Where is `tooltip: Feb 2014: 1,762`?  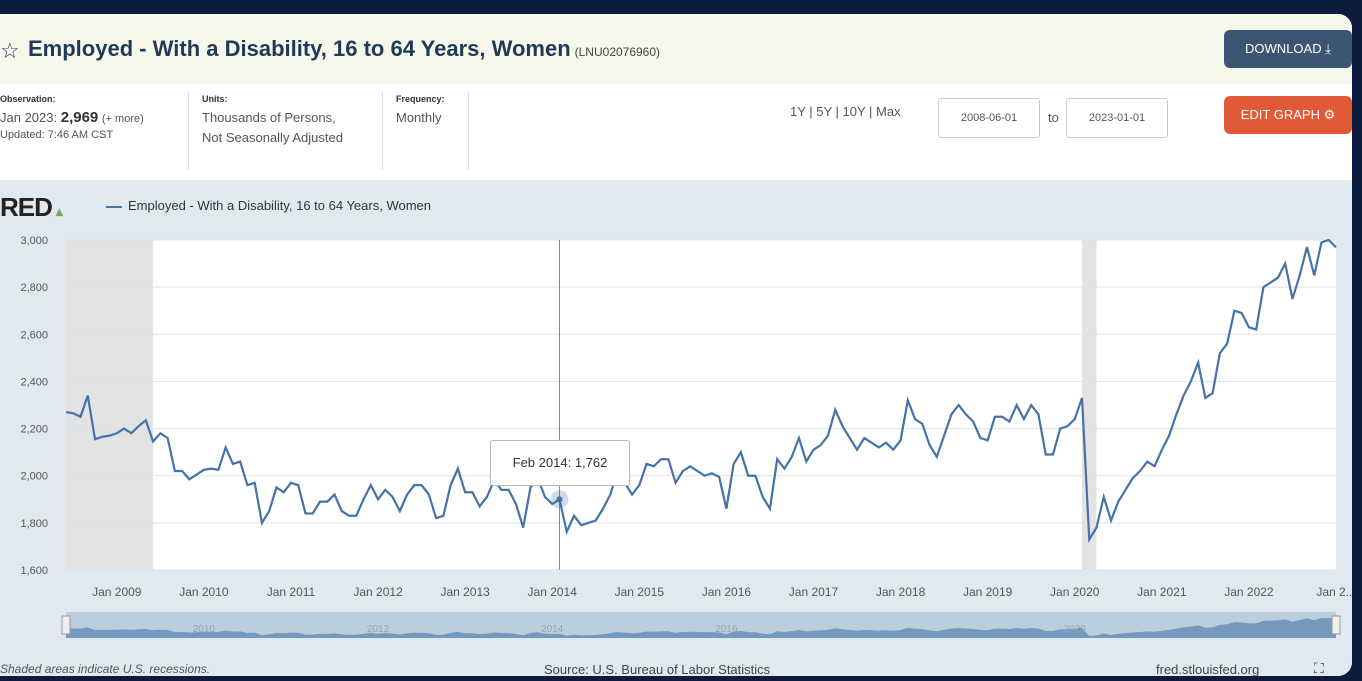
tooltip: Feb 2014: 1,762 is located at coordinates (560, 463).